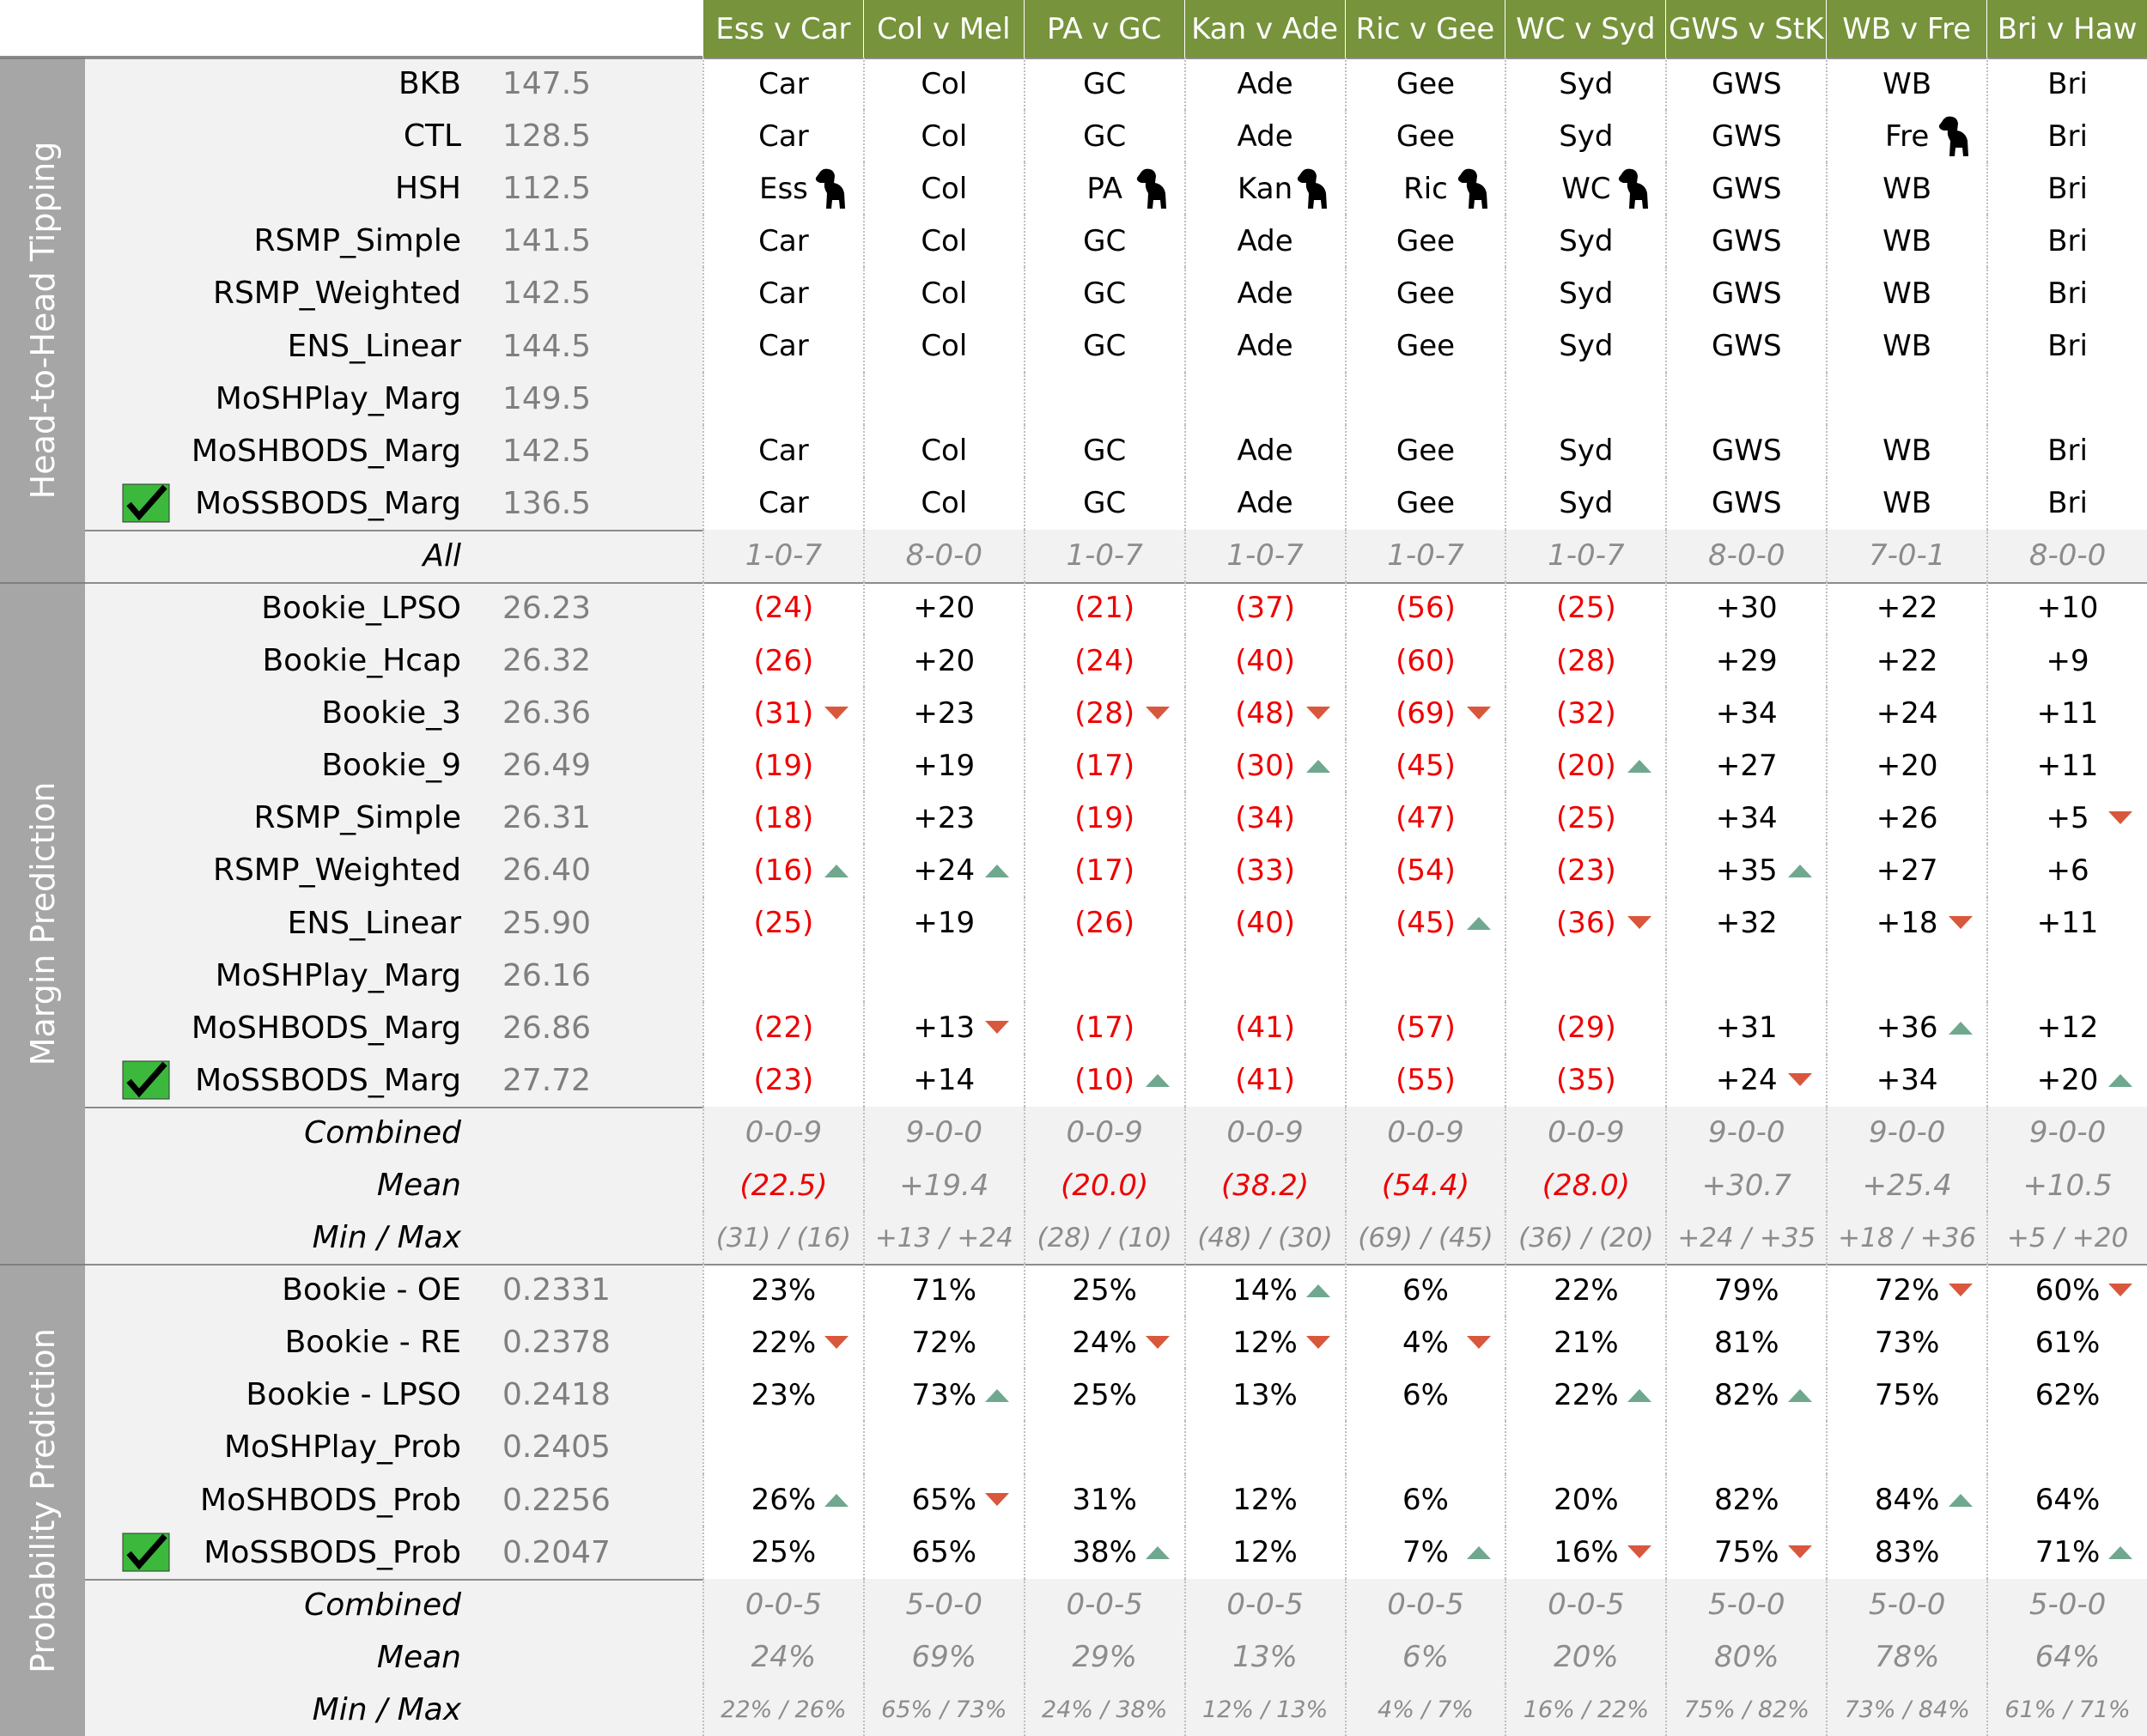 Image resolution: width=2147 pixels, height=1736 pixels. I want to click on cell-text: 23%, so click(784, 1394).